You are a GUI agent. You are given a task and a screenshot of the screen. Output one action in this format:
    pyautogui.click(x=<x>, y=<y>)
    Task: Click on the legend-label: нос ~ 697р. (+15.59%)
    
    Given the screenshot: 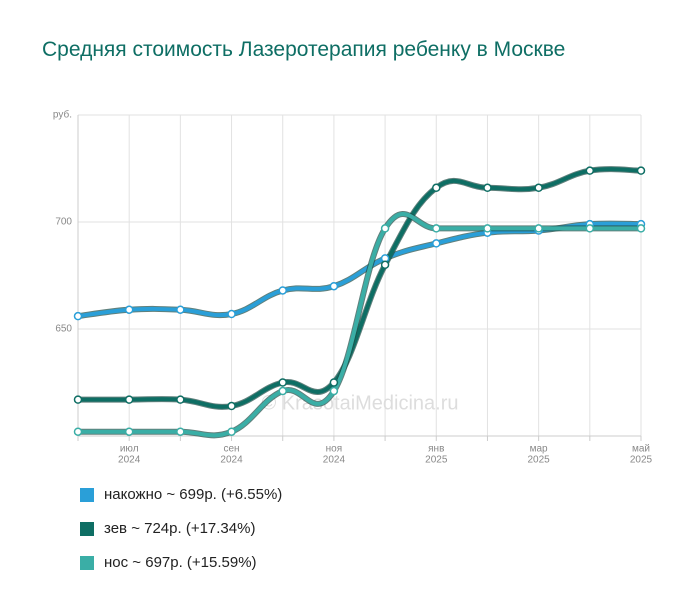 What is the action you would take?
    pyautogui.click(x=180, y=562)
    